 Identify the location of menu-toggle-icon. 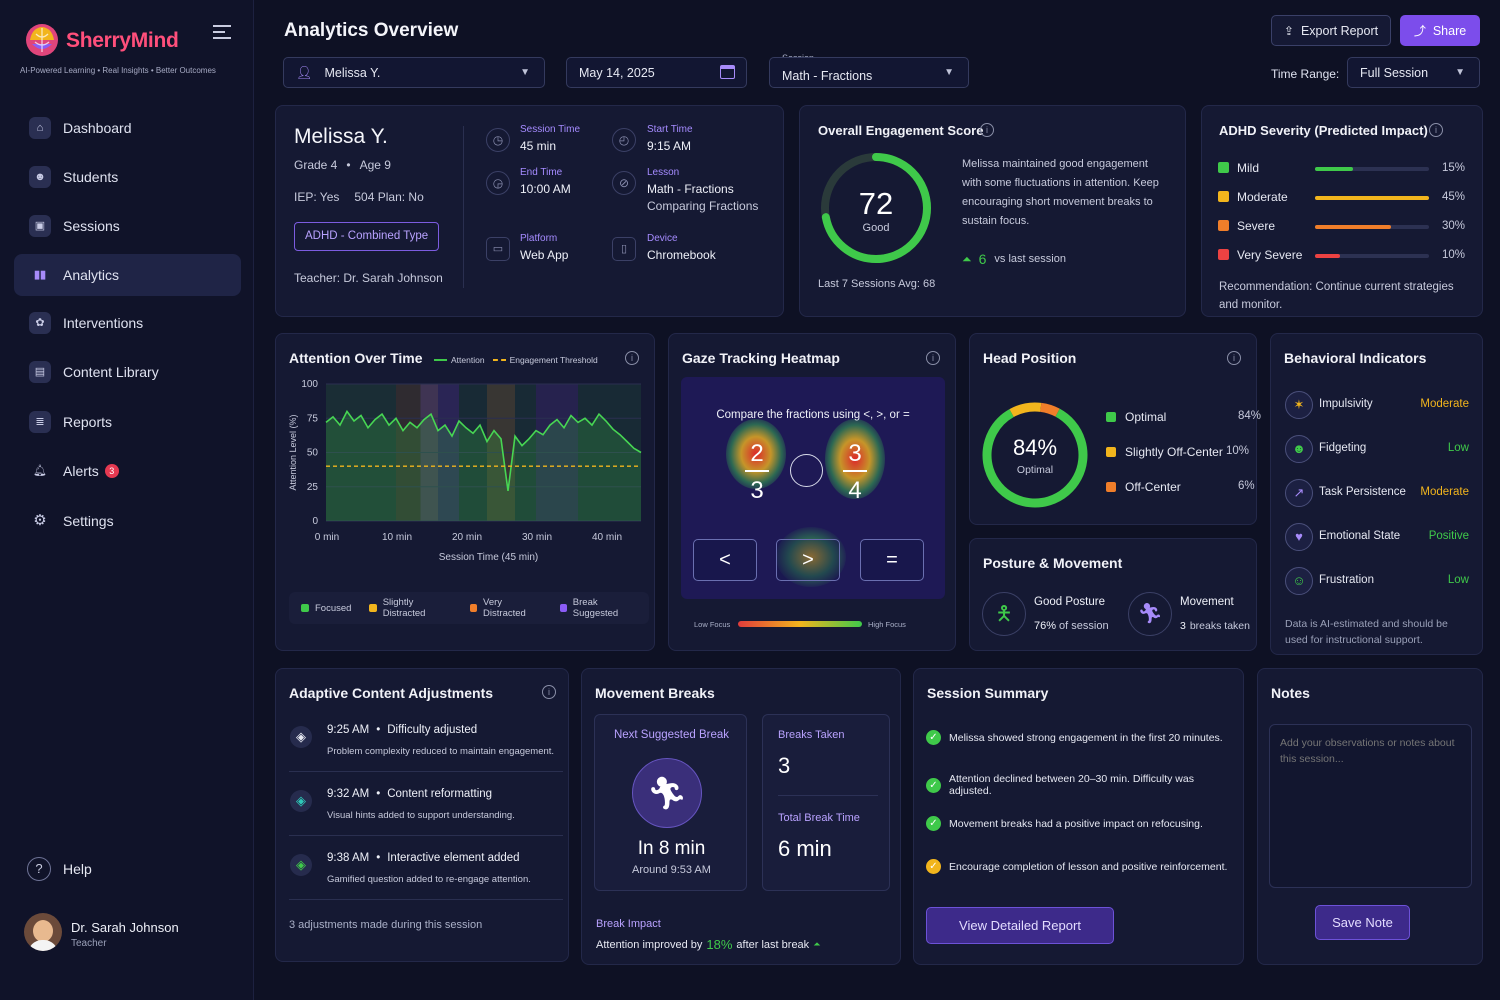
(222, 31).